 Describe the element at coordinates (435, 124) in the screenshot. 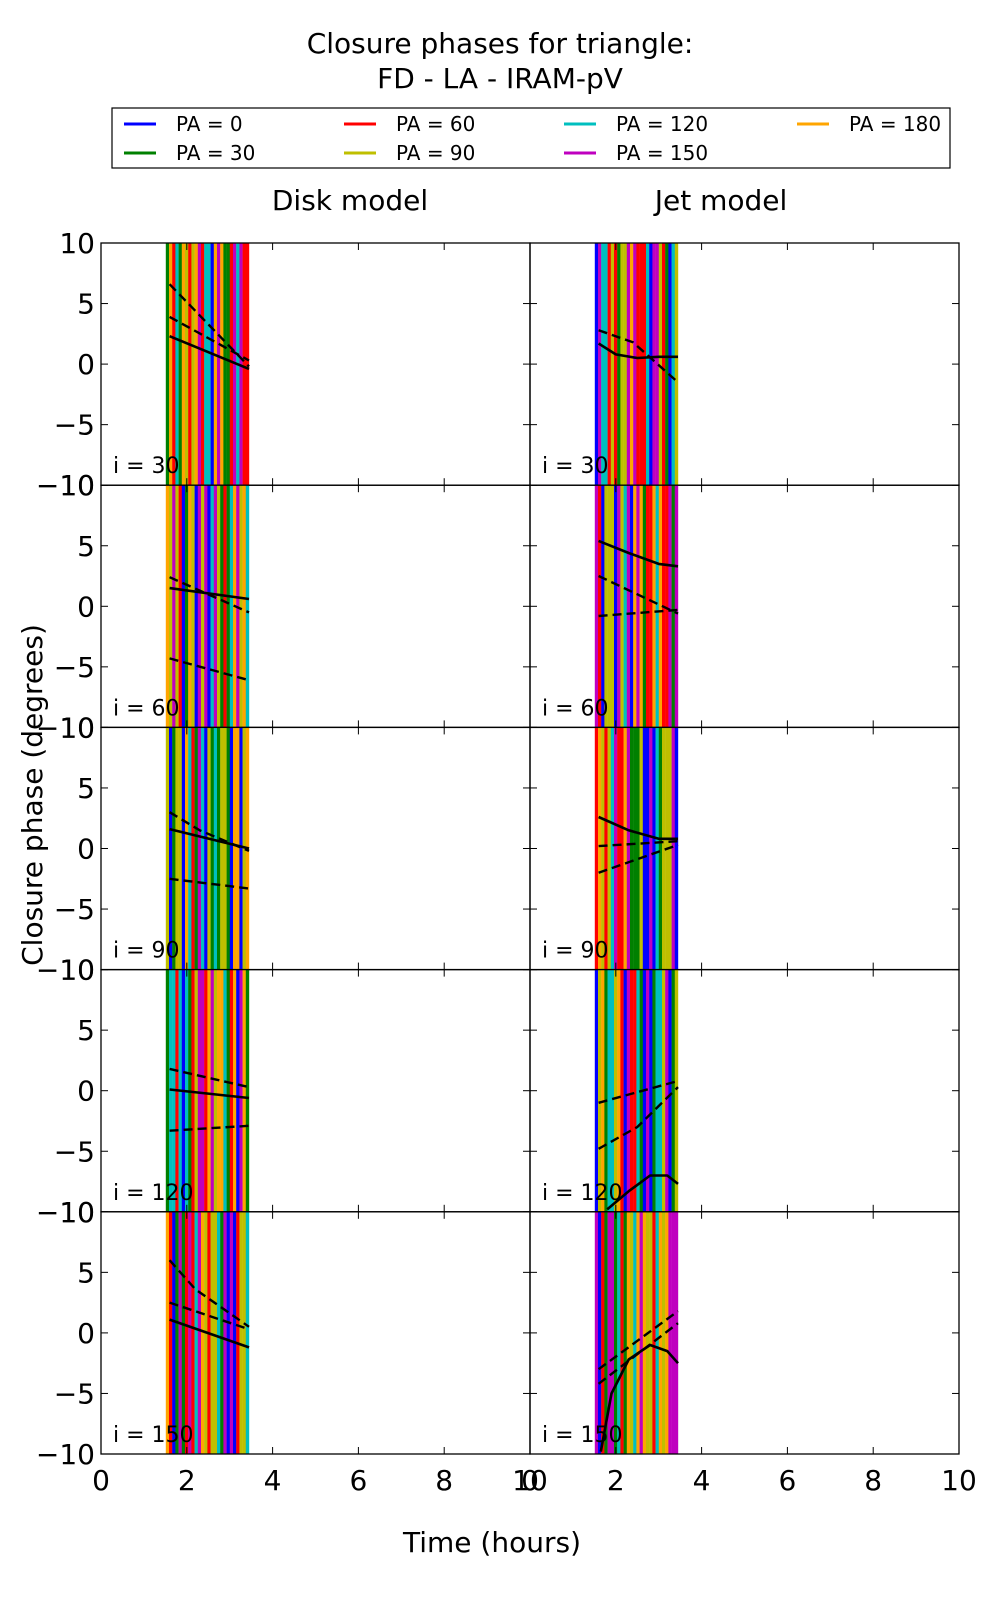

I see `legend-label: PA = 60` at that location.